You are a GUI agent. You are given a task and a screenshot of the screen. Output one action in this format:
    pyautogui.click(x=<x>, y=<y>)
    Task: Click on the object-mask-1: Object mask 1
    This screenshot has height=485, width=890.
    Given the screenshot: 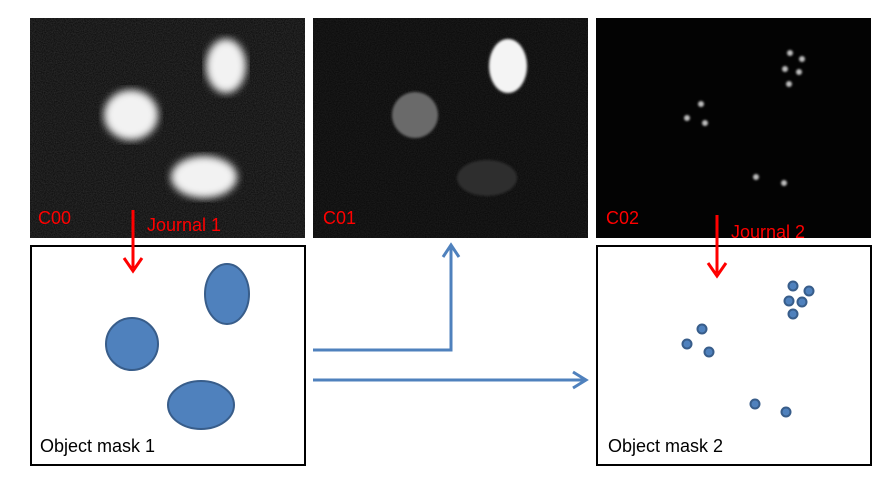 What is the action you would take?
    pyautogui.click(x=168, y=355)
    